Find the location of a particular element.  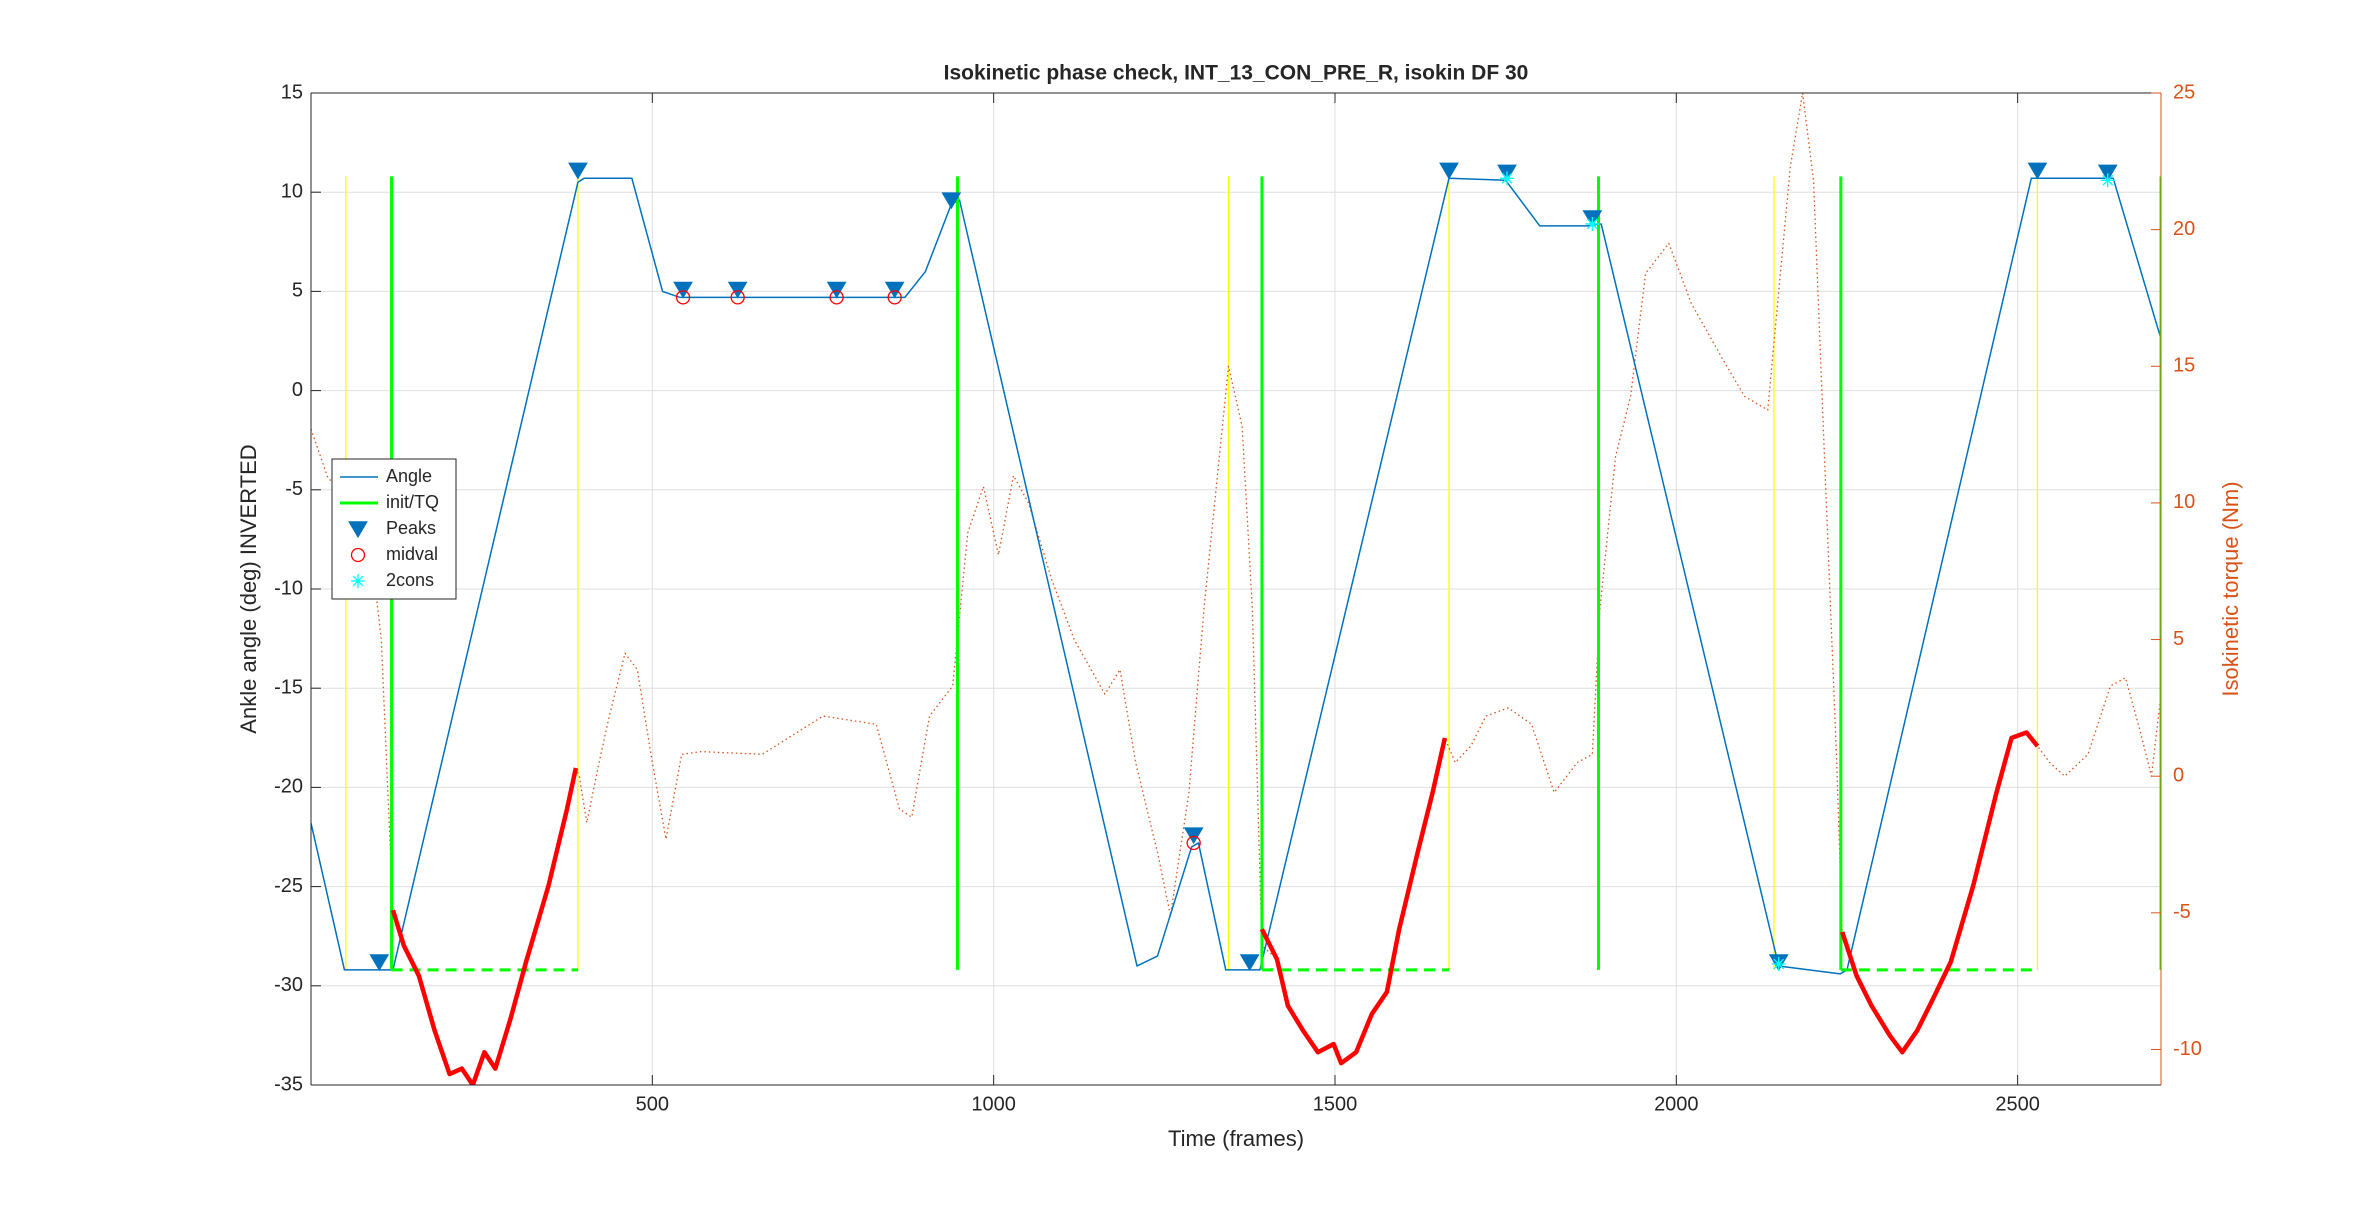

x-axis-label: Time (frames) is located at coordinates (1236, 1138).